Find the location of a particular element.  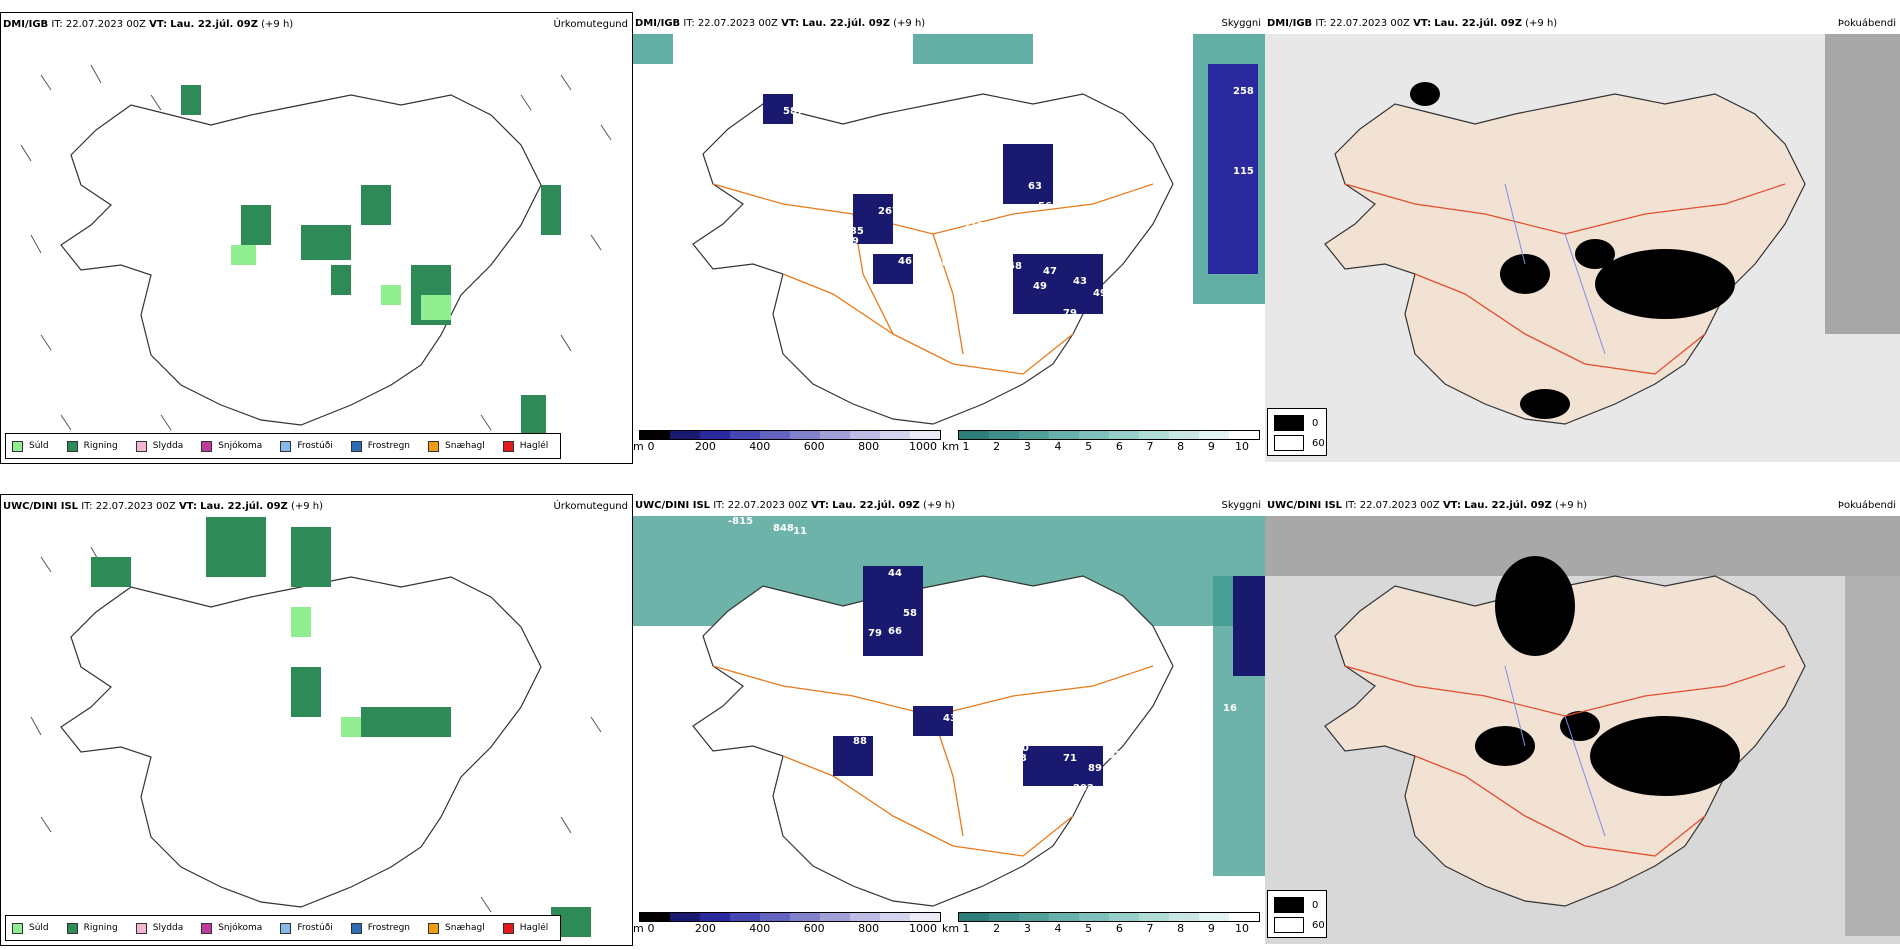

visibility-label: 88 is located at coordinates (860, 741).